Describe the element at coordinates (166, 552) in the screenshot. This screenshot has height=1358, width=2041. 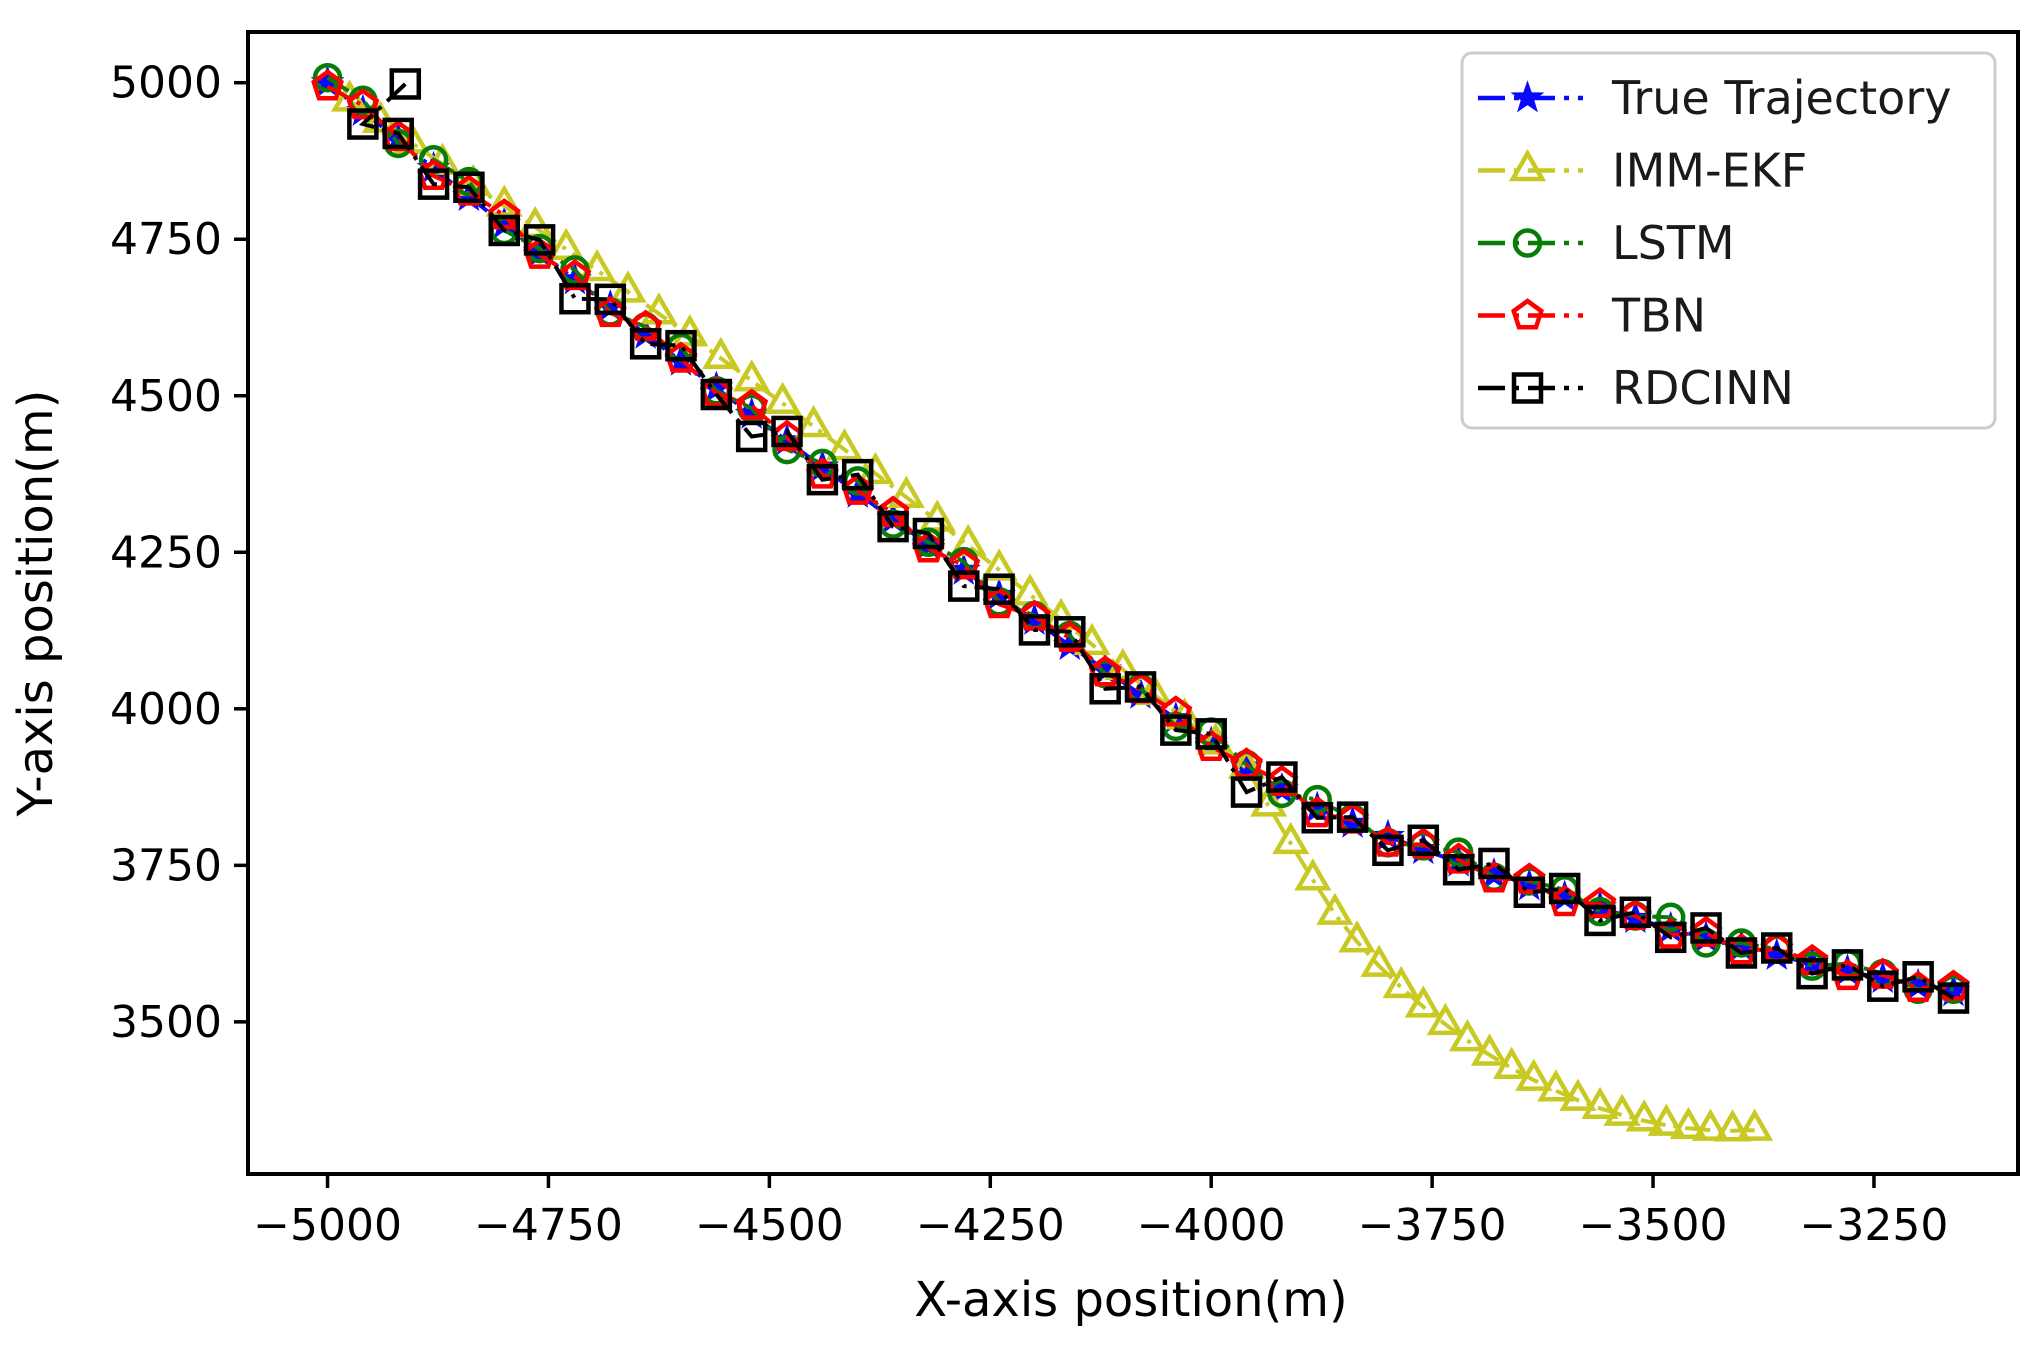
I see `y-tick-label: 4250` at that location.